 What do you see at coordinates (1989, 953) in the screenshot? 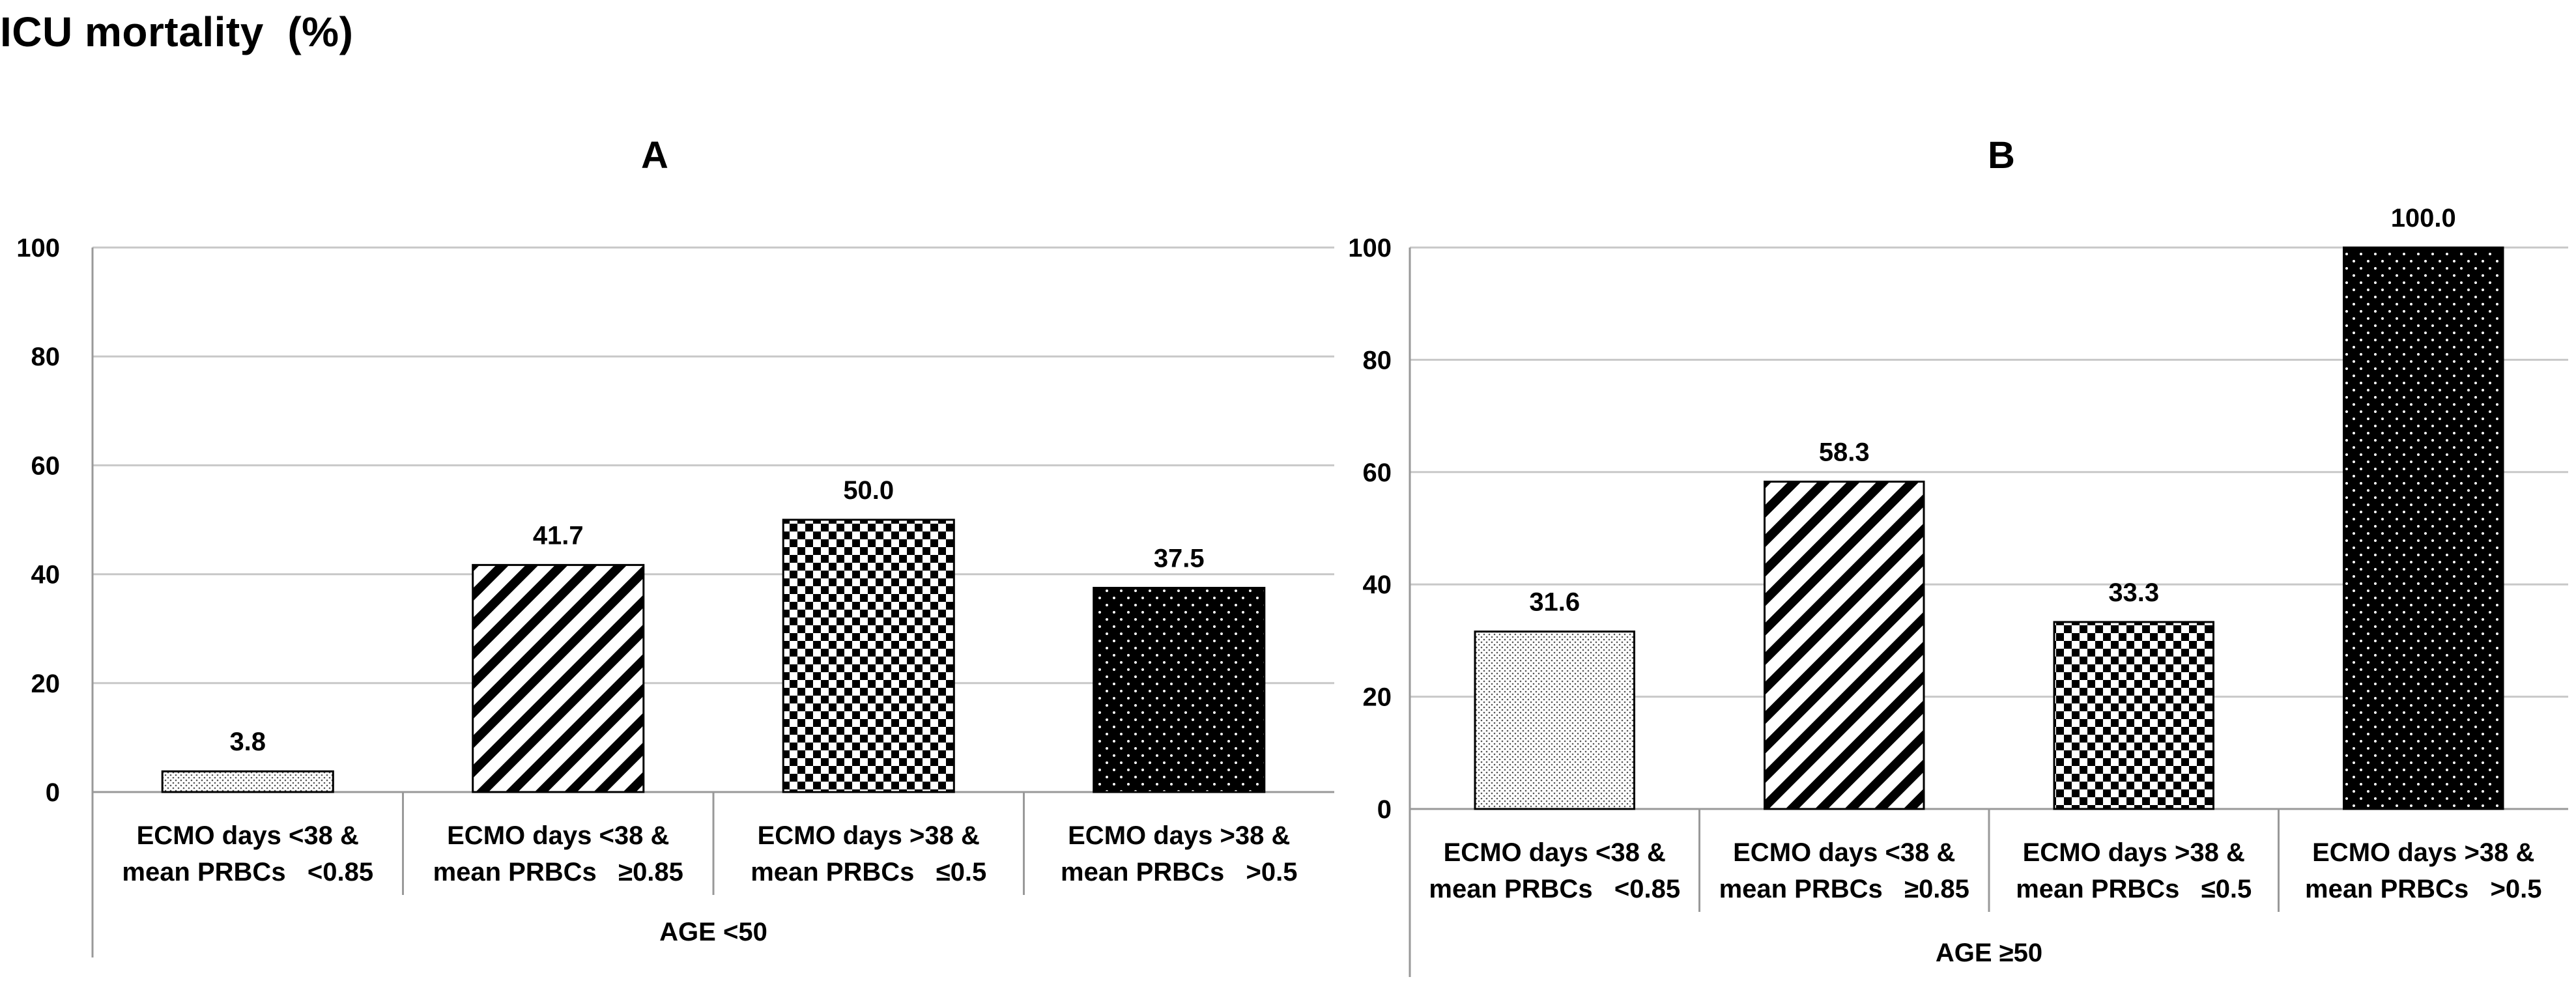
I see `group-label: AGE ≥50` at bounding box center [1989, 953].